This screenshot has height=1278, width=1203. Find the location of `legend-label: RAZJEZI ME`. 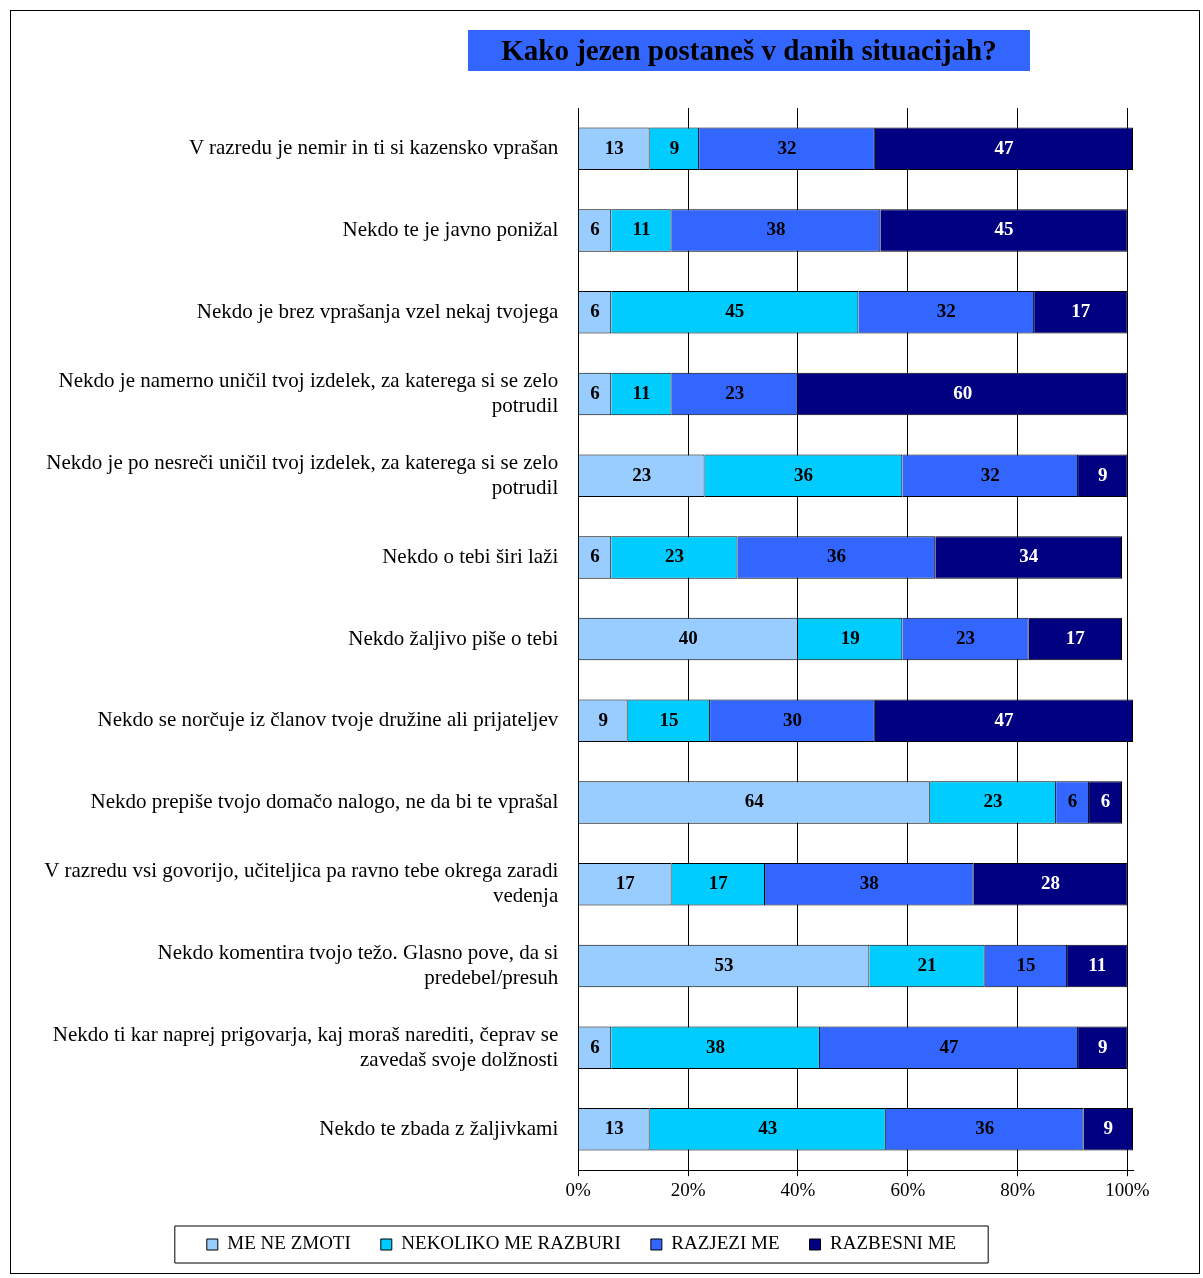

legend-label: RAZJEZI ME is located at coordinates (725, 1243).